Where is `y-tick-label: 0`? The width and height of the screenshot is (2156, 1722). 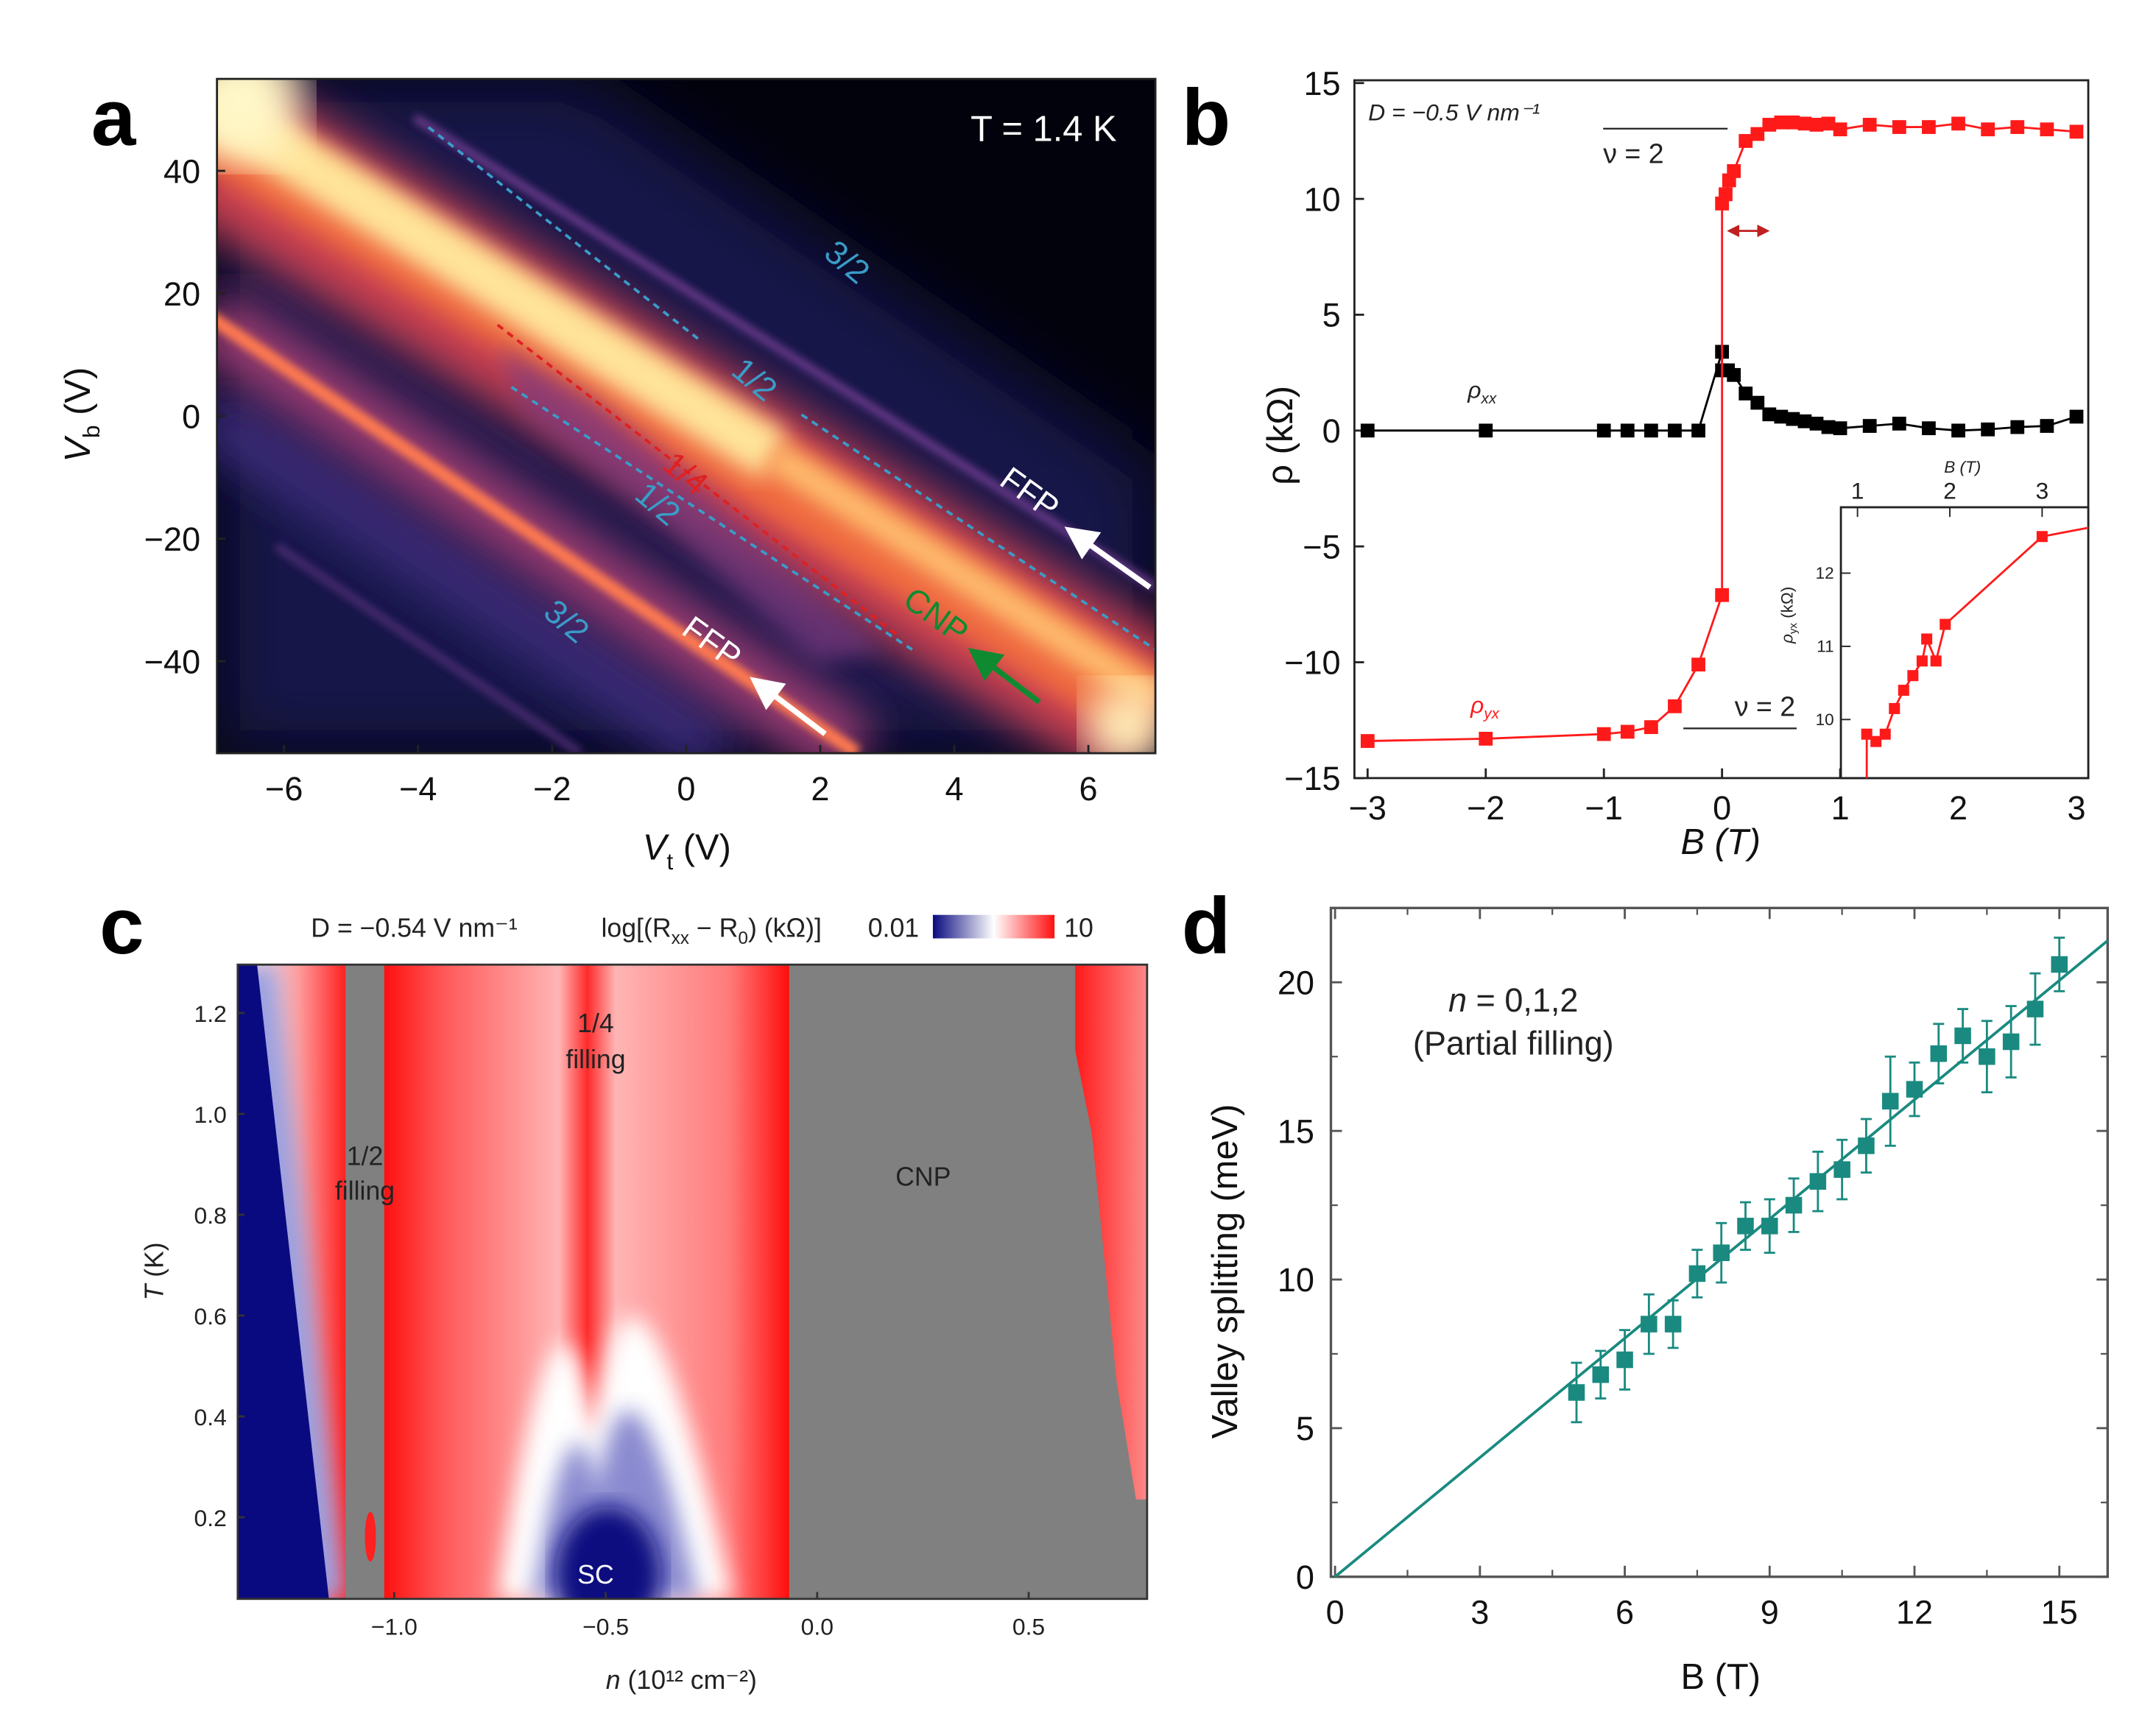
y-tick-label: 0 is located at coordinates (1305, 1578).